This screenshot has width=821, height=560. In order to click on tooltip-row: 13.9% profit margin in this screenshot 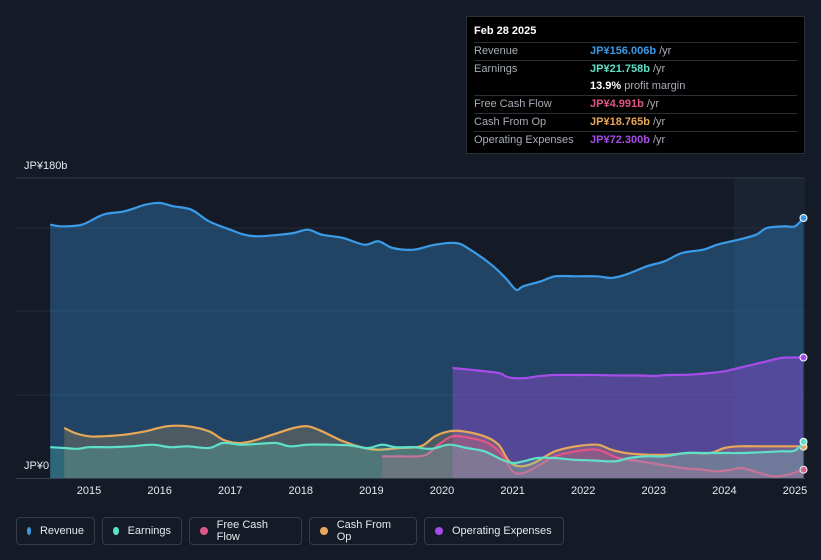, I will do `click(635, 86)`.